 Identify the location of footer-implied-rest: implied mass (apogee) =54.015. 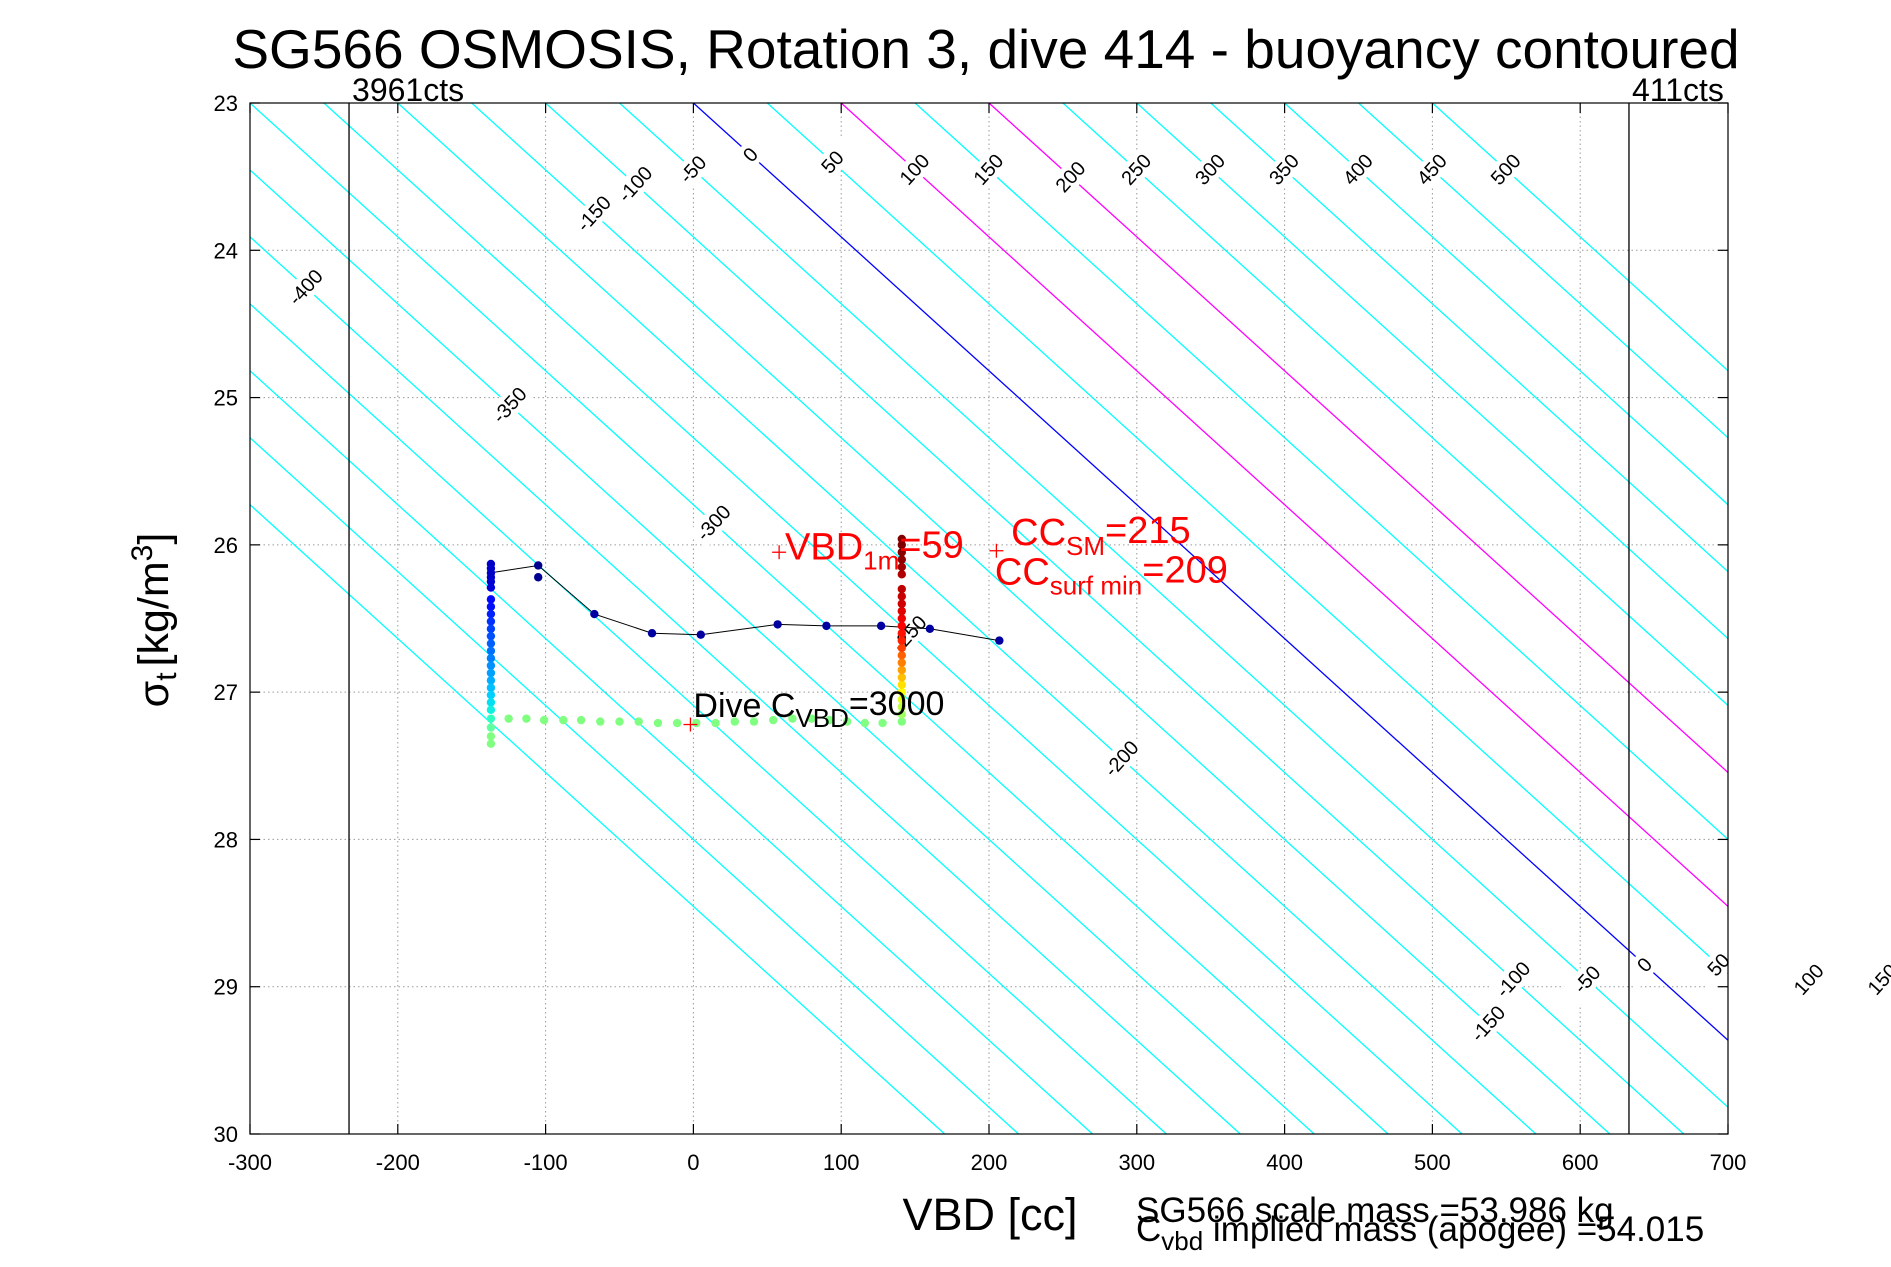
(1453, 1229).